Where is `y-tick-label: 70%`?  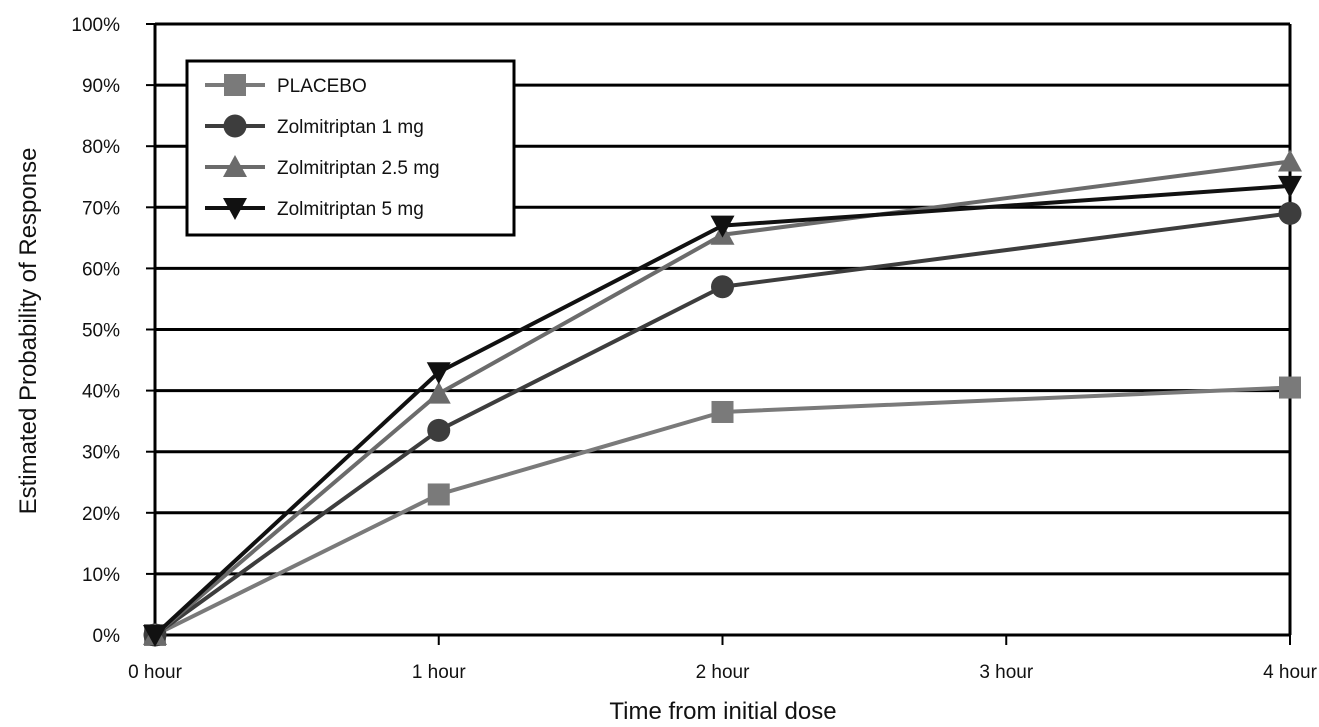 y-tick-label: 70% is located at coordinates (101, 208).